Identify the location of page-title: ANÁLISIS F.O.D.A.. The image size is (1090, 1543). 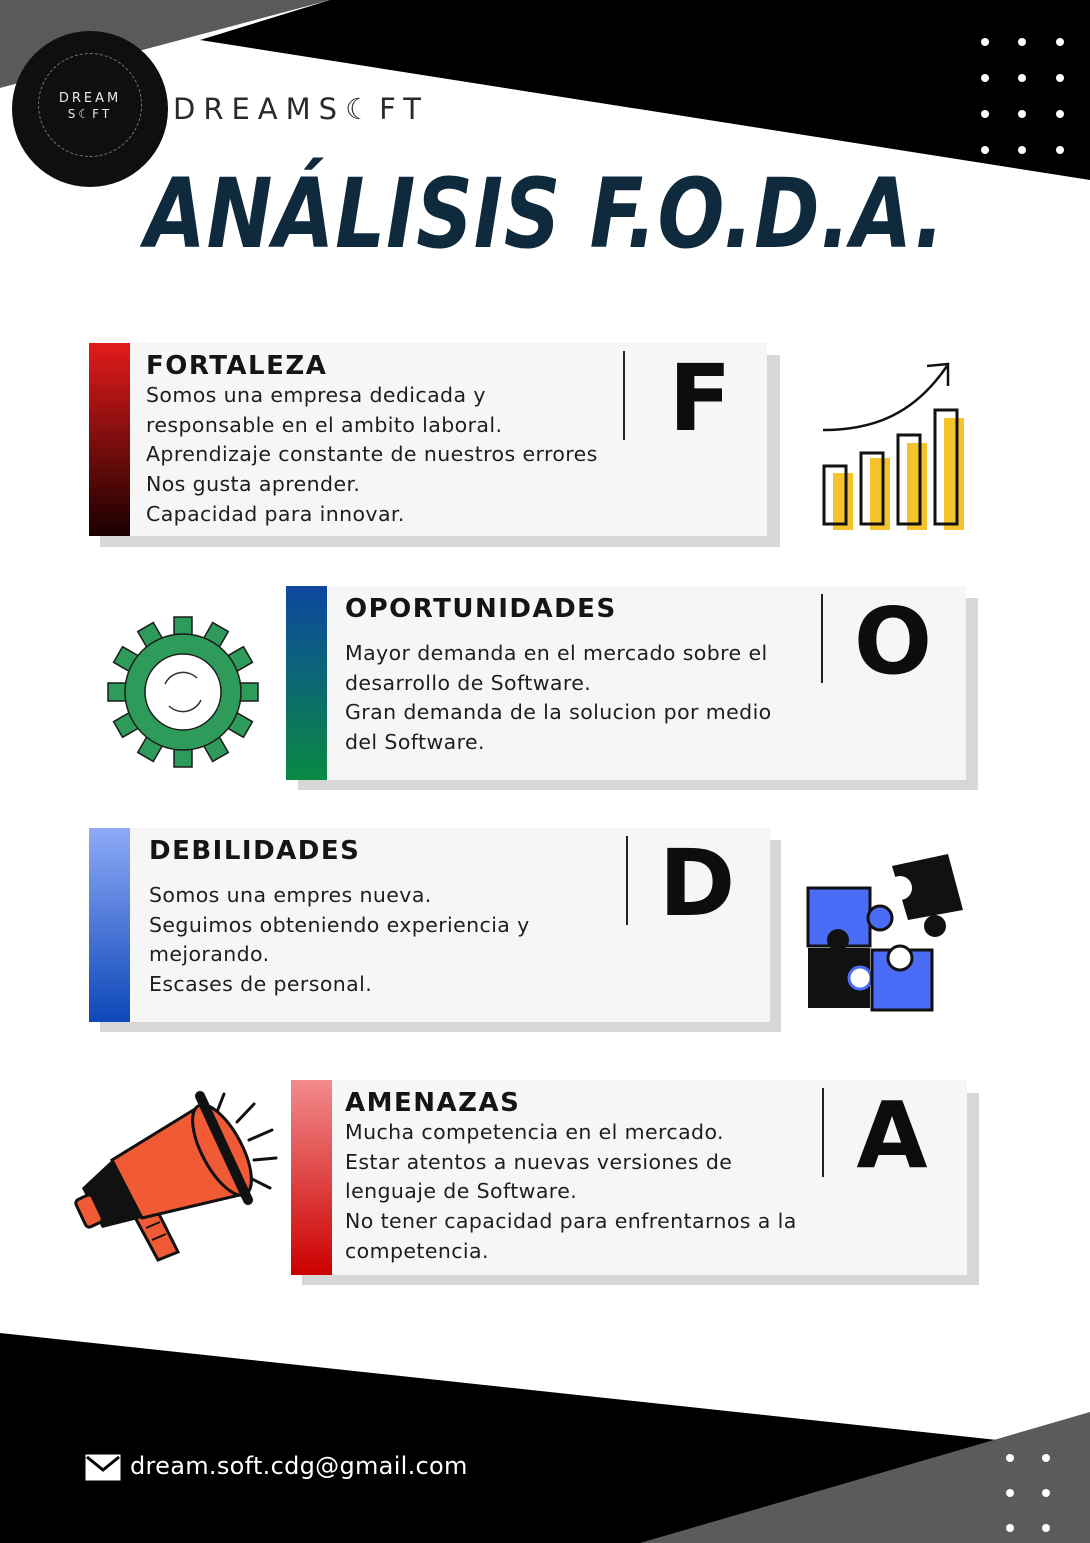
(545, 214).